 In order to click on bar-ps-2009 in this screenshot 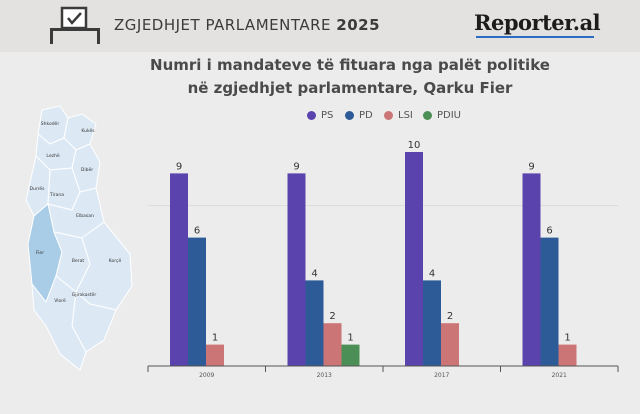, I will do `click(179, 269)`.